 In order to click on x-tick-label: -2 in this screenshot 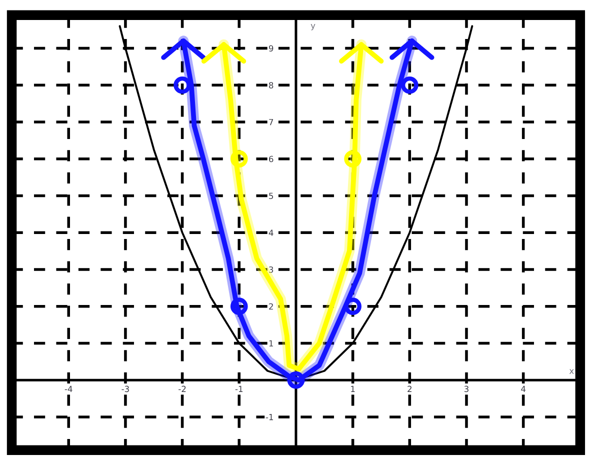, I will do `click(182, 389)`.